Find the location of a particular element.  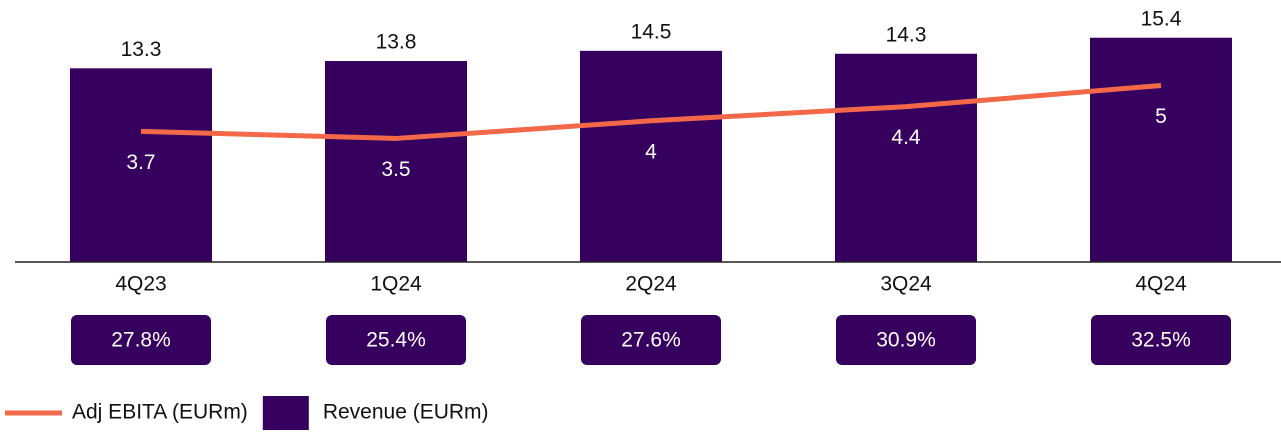

bar-value-label: 15.4 is located at coordinates (1161, 18).